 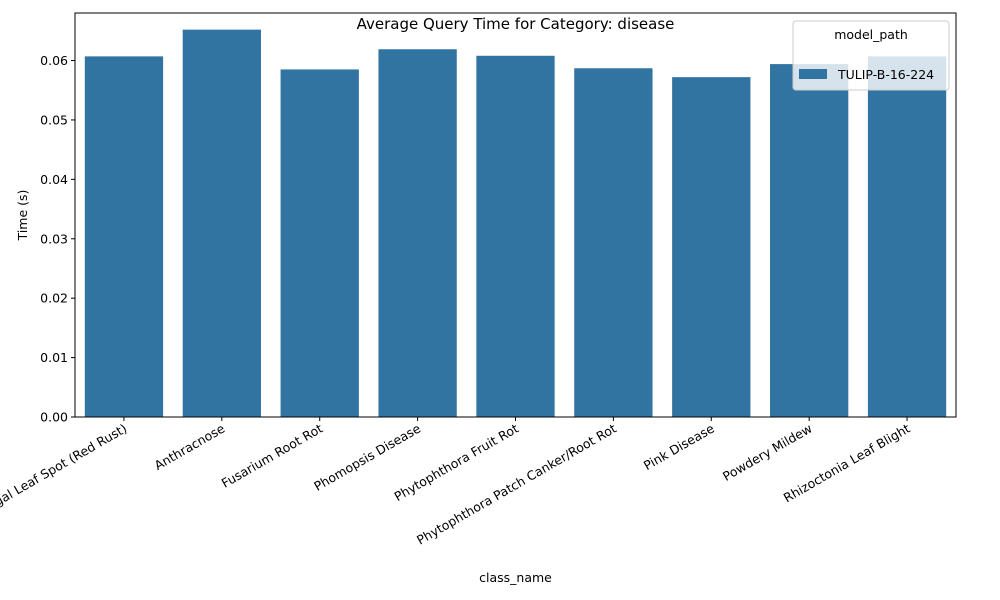 I want to click on legend: model_path TULIP-B-16-224, so click(x=871, y=55).